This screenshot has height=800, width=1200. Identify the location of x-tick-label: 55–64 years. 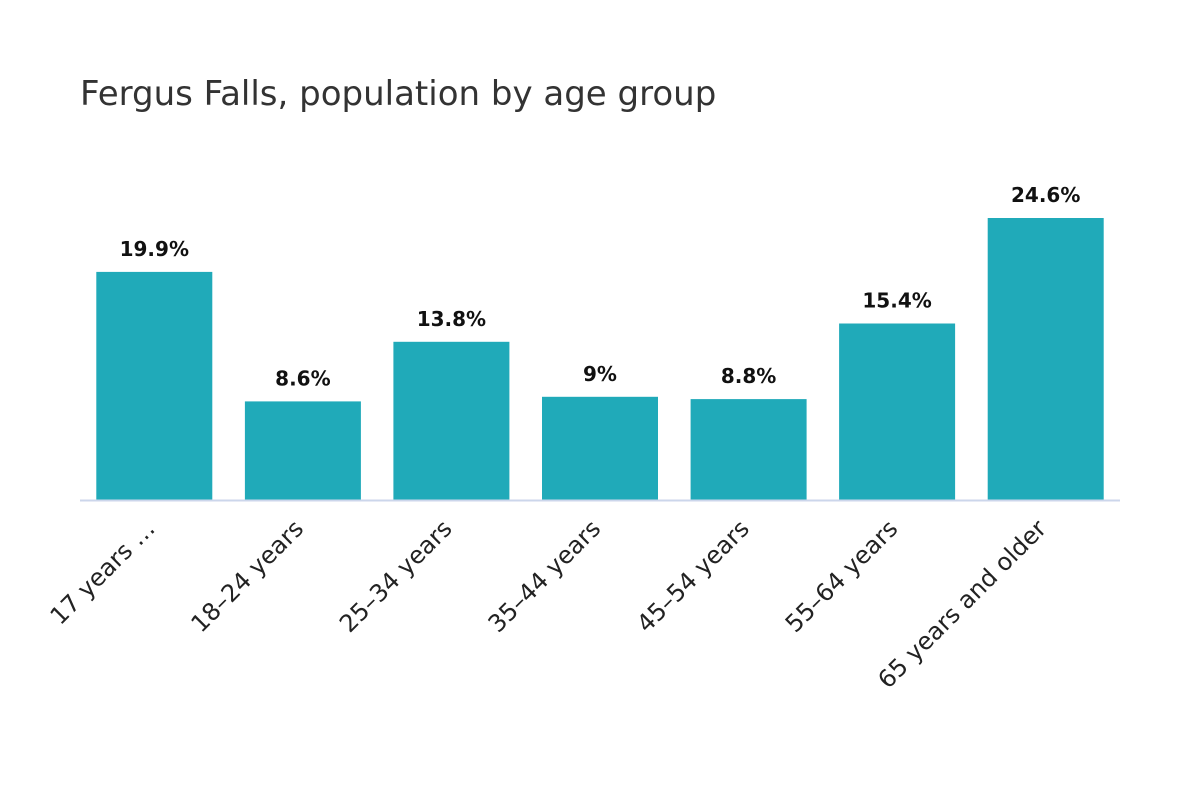
(842, 576).